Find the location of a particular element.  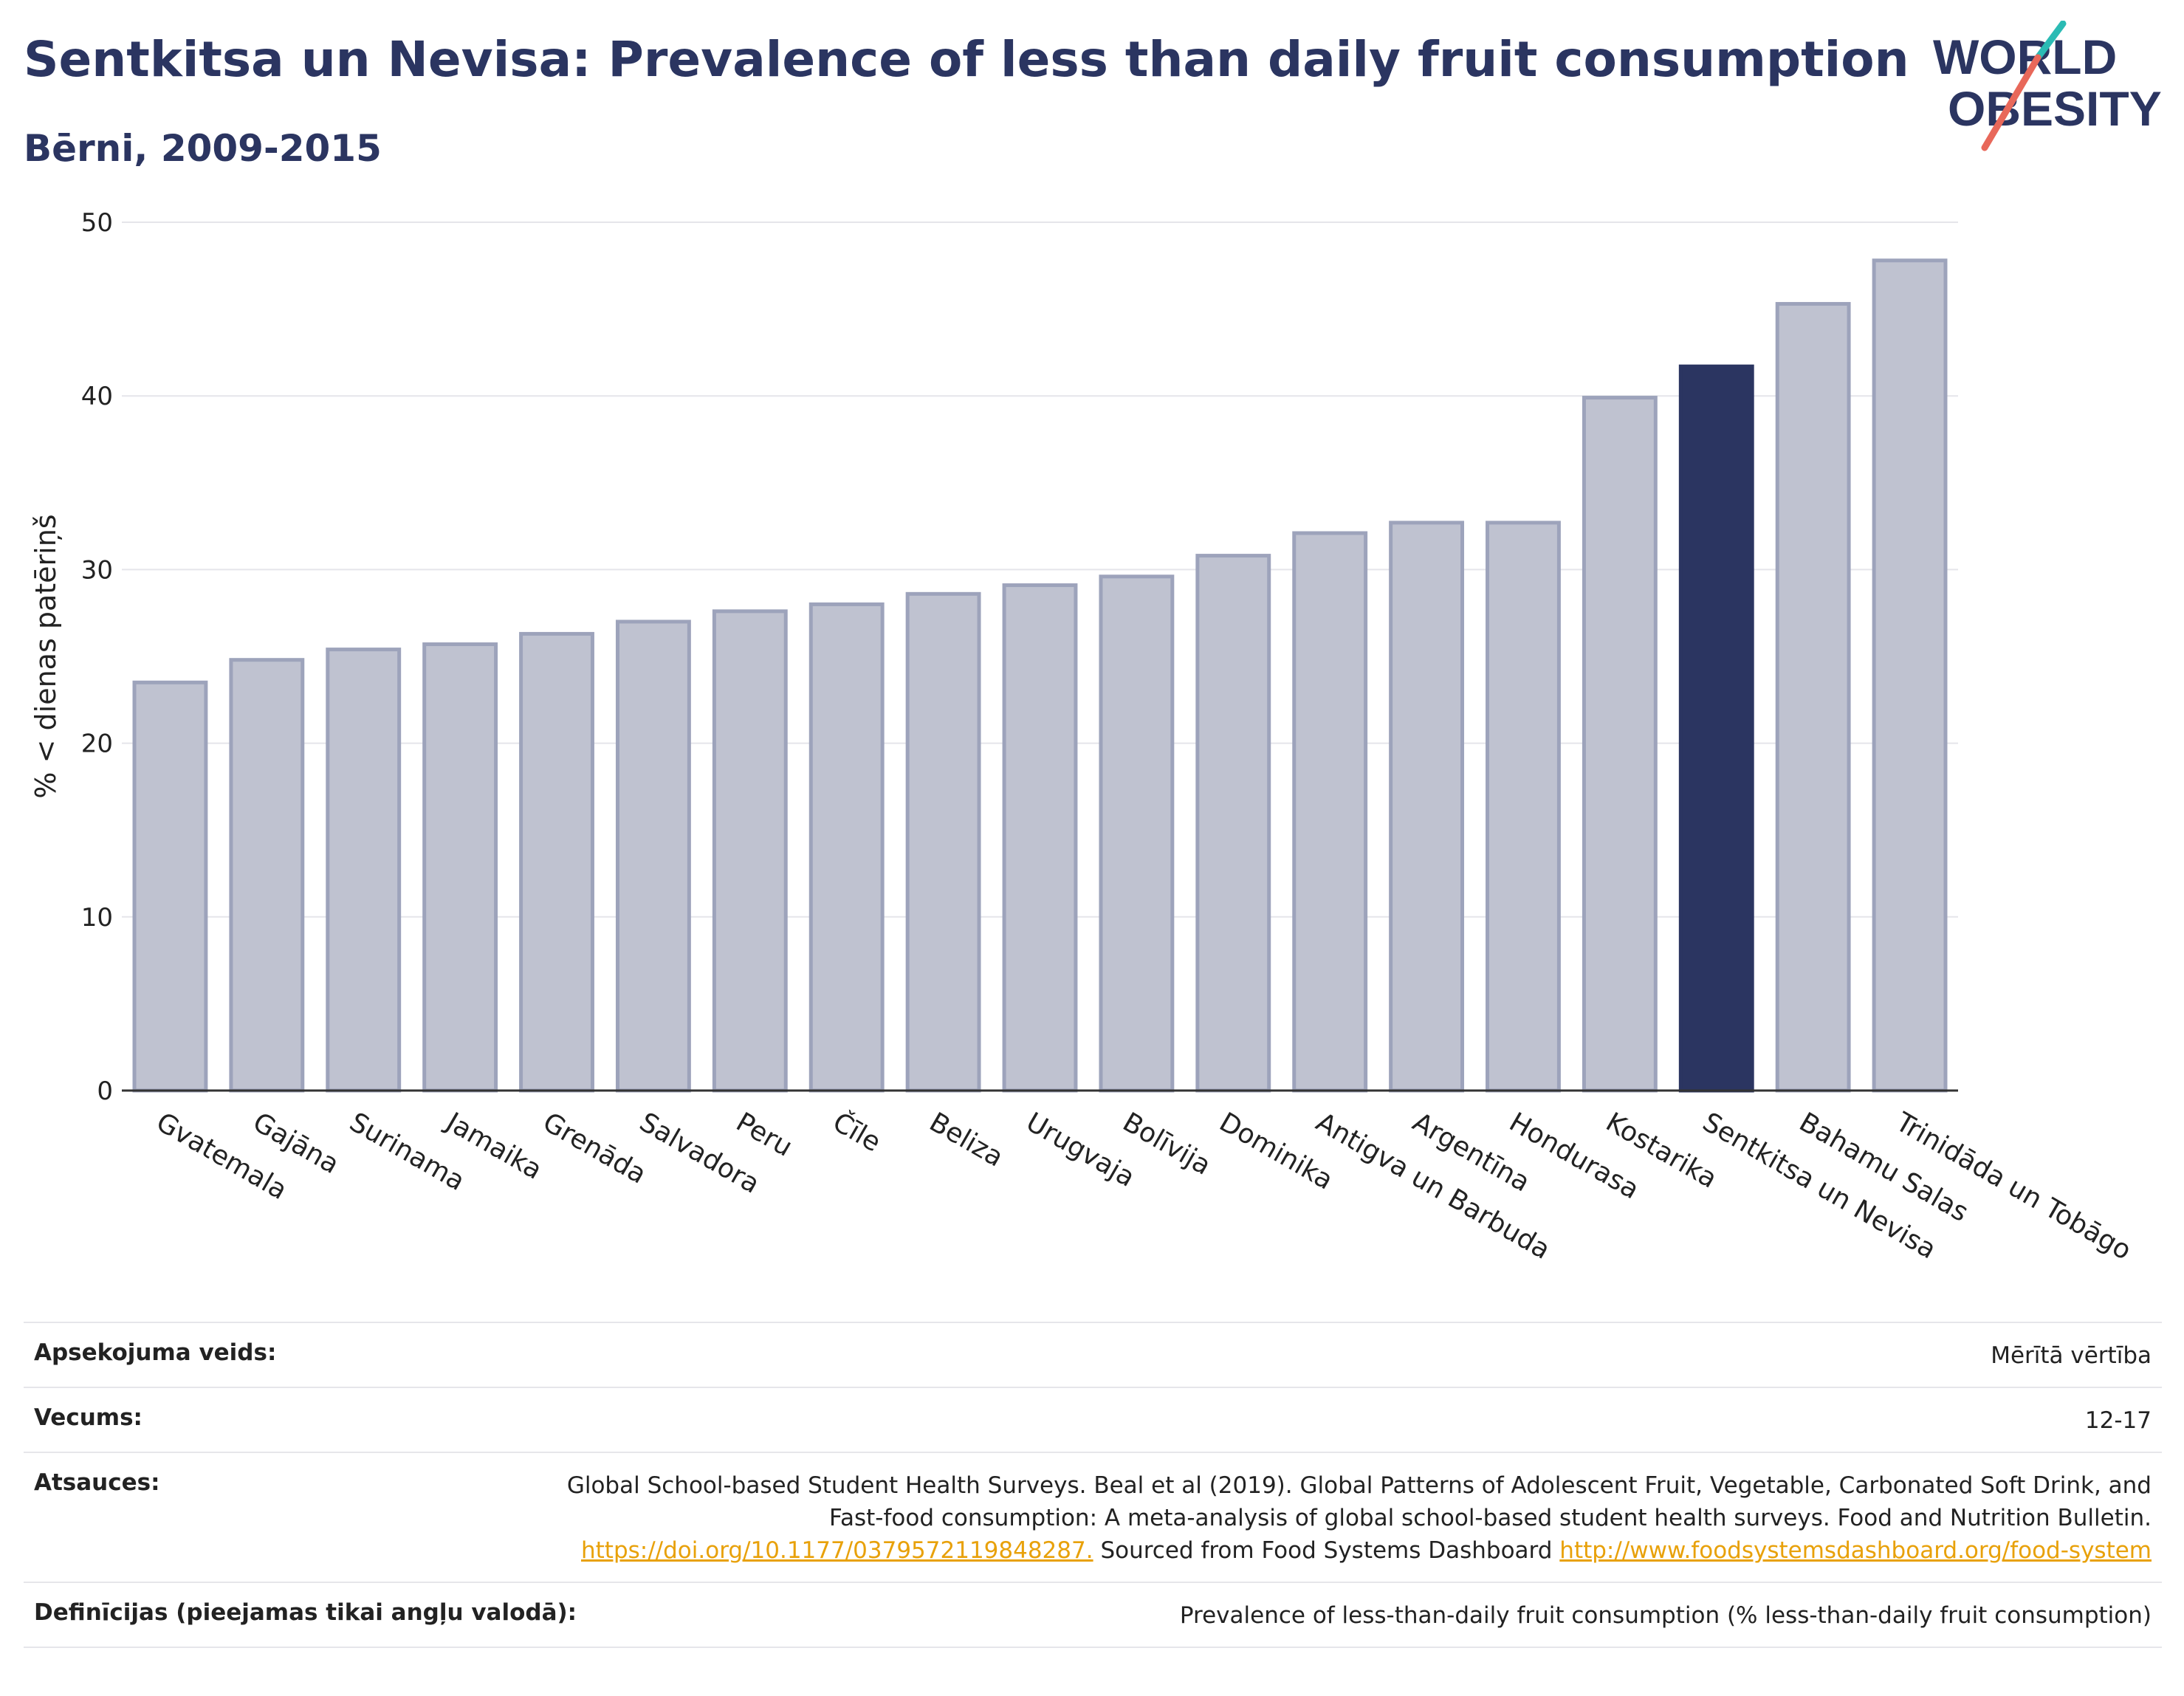

x-tick-label: Grenāda is located at coordinates (594, 1148).